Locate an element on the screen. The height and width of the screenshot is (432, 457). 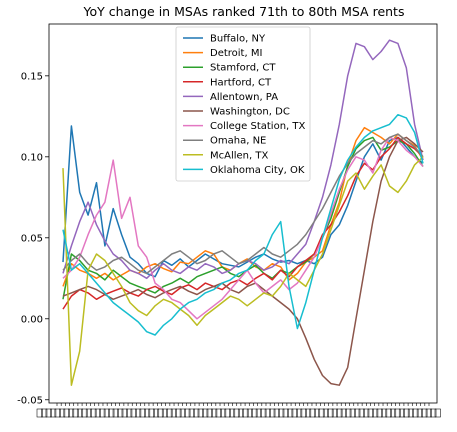
y-tick-label: 0.10 is located at coordinates (32, 157).